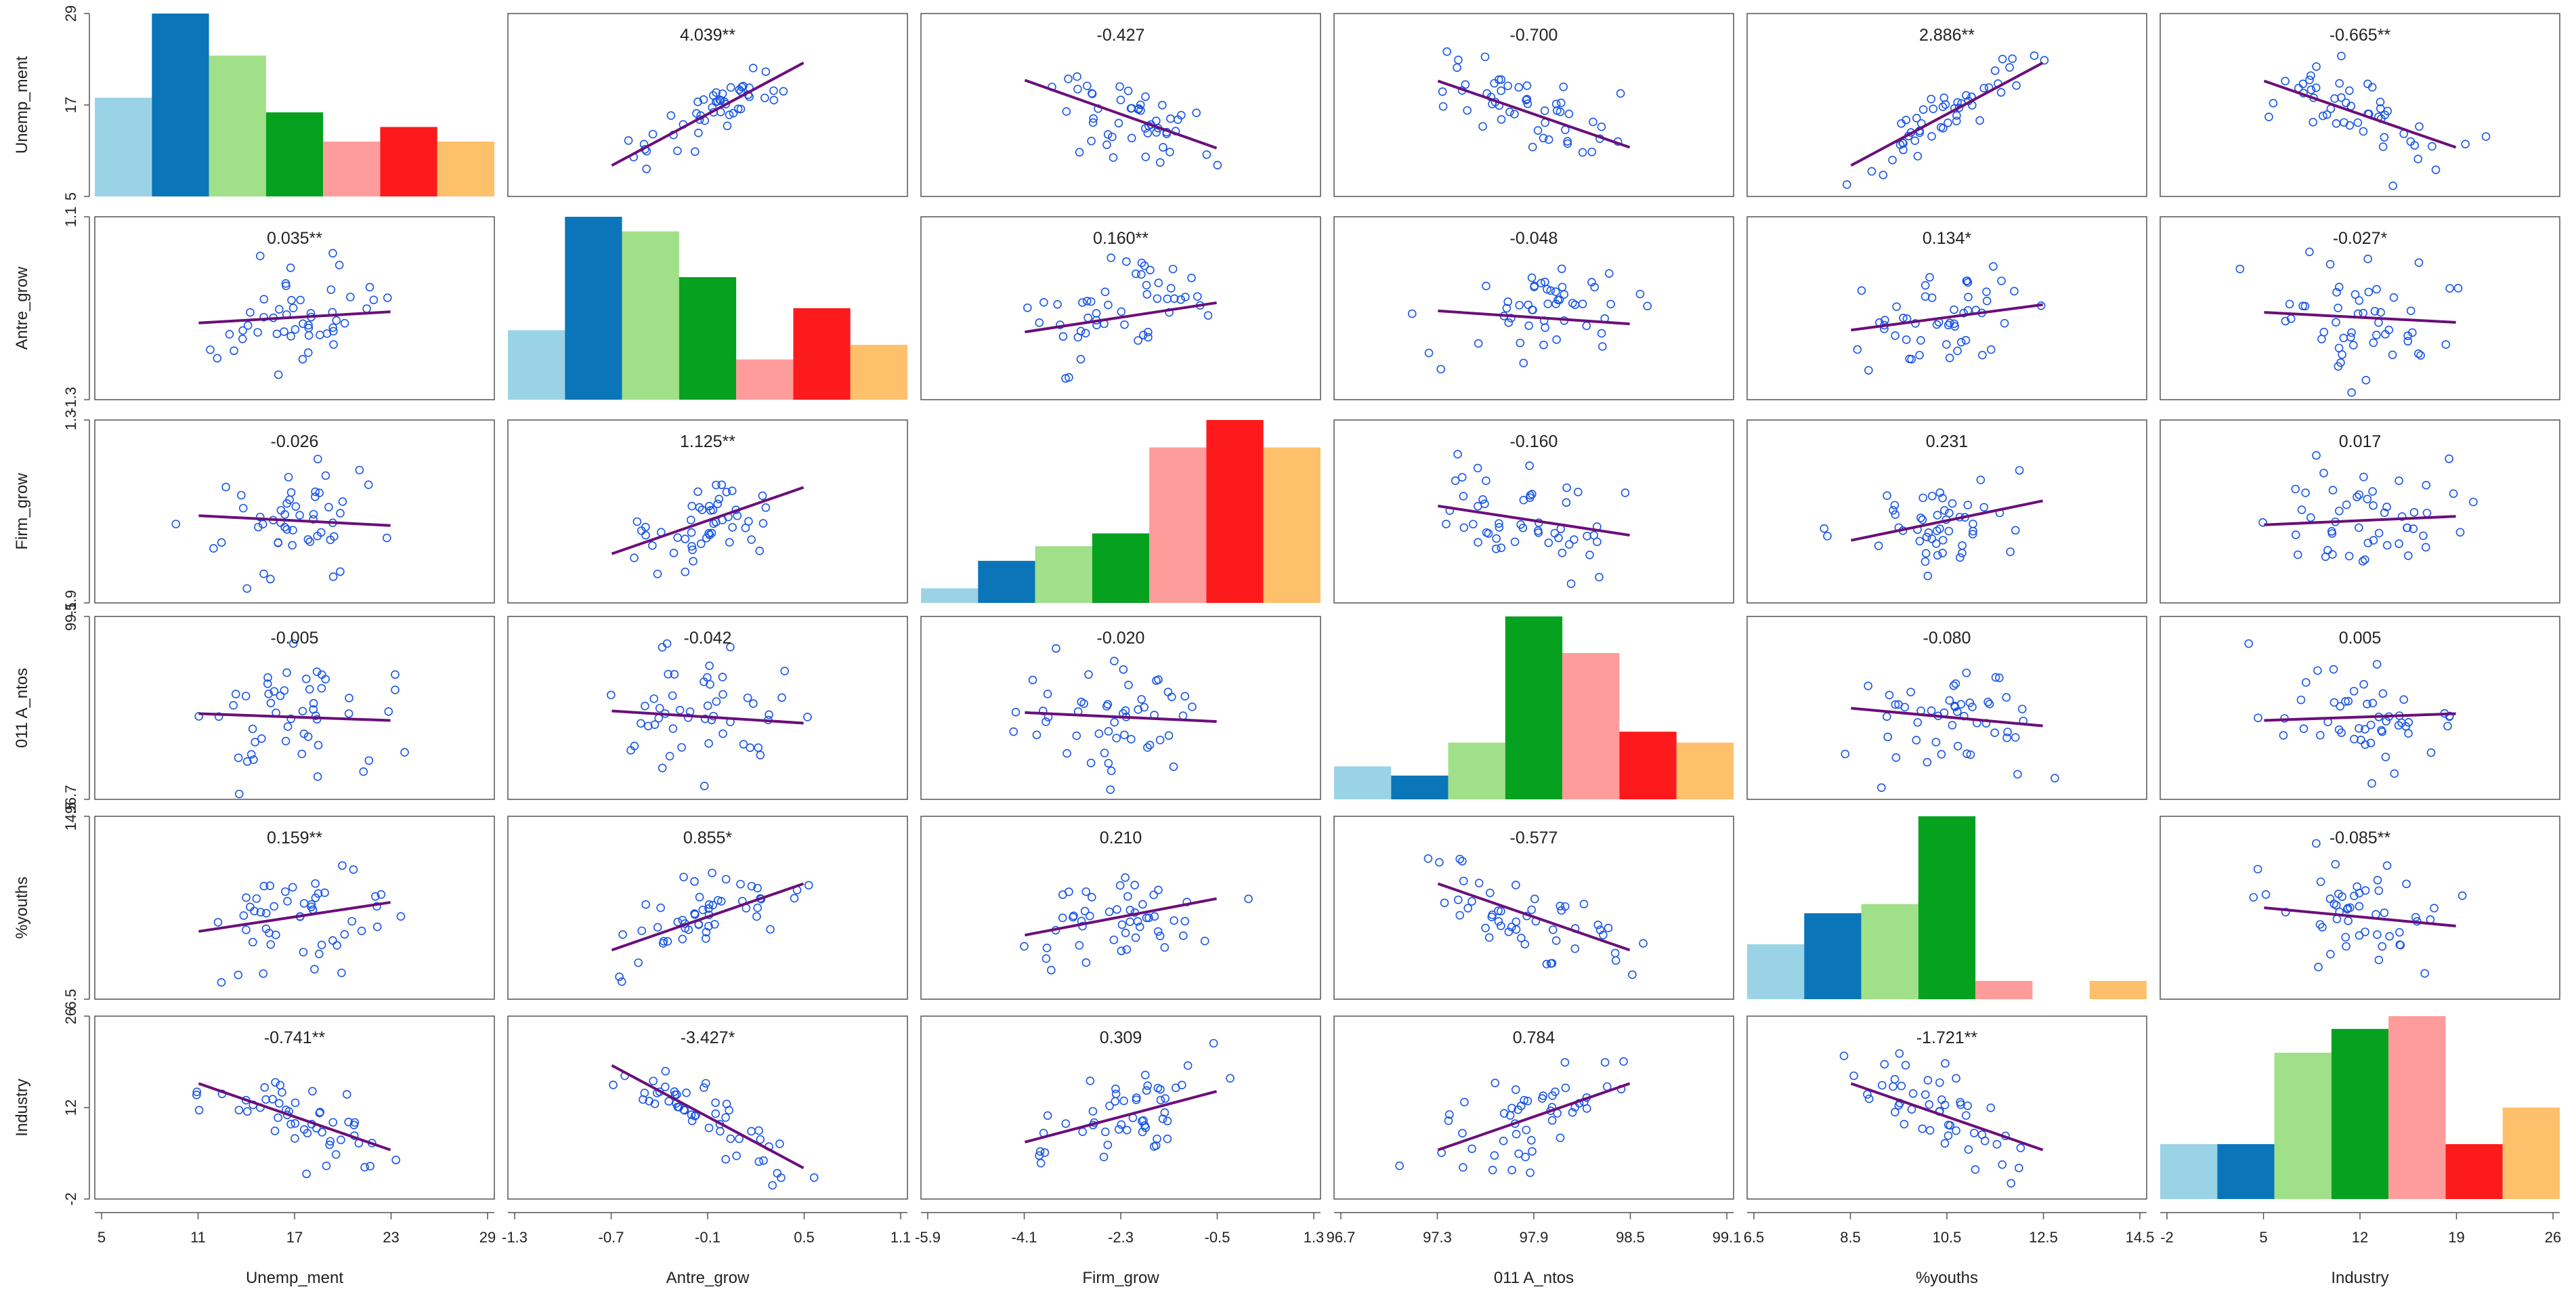  What do you see at coordinates (1947, 1278) in the screenshot?
I see `x-axis-title: %youths` at bounding box center [1947, 1278].